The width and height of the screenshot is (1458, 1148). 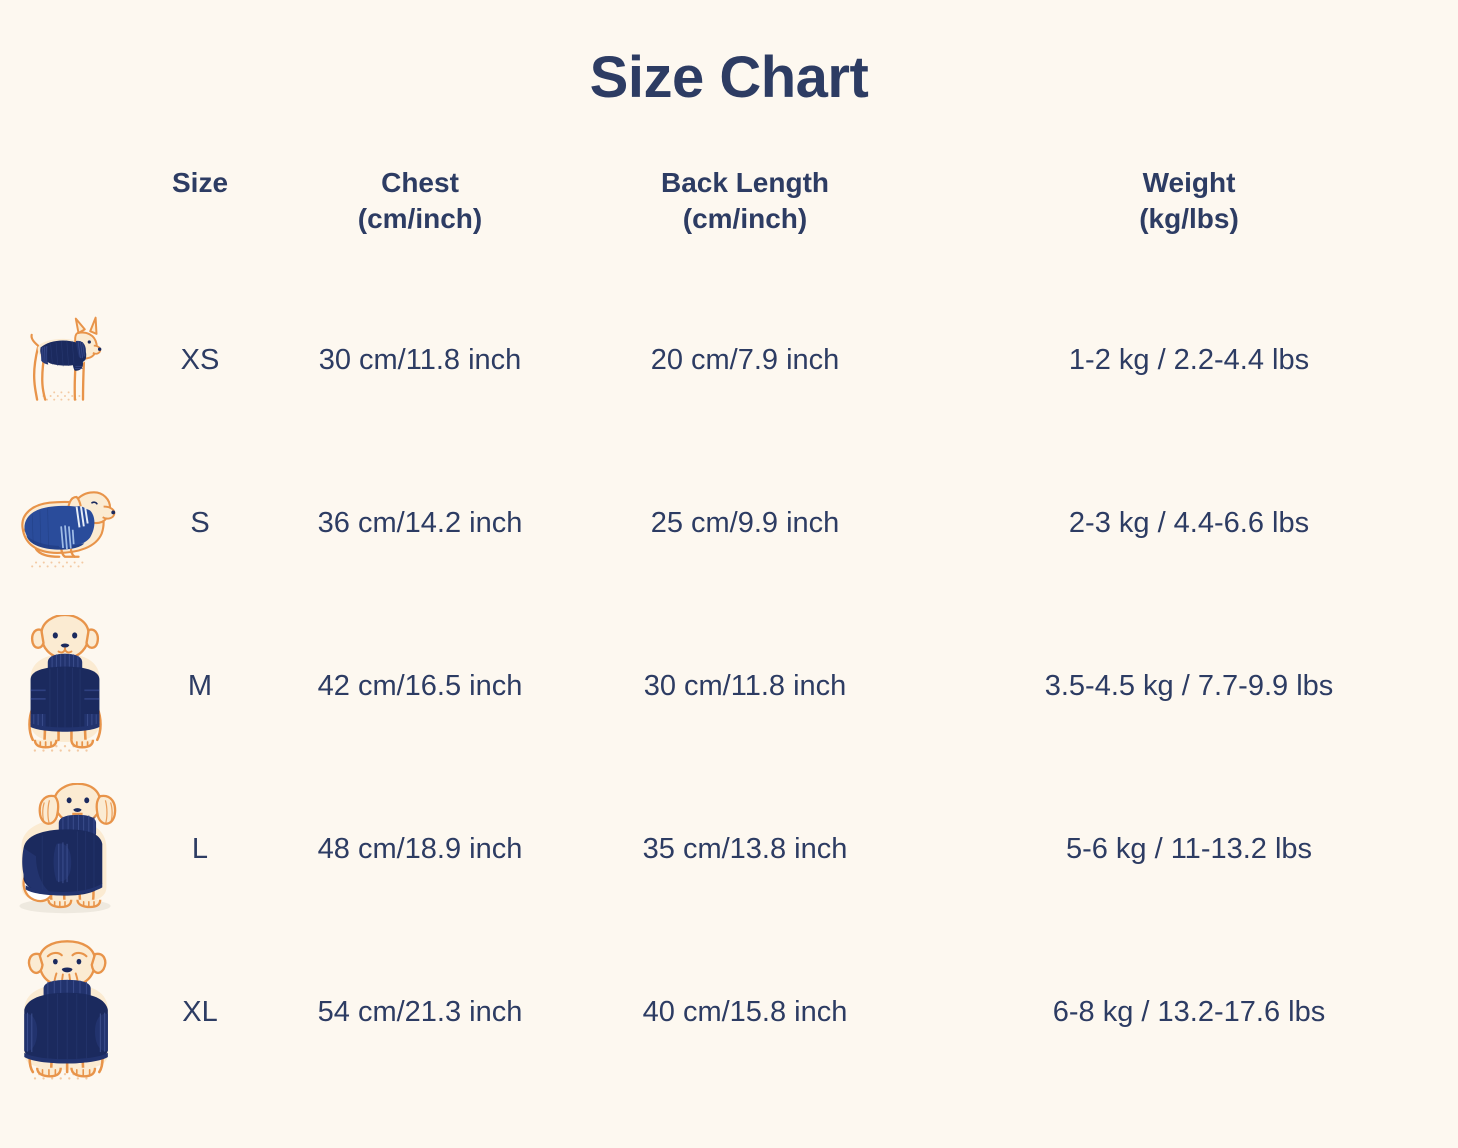 What do you see at coordinates (420, 182) in the screenshot?
I see `header-chest-label: Chest` at bounding box center [420, 182].